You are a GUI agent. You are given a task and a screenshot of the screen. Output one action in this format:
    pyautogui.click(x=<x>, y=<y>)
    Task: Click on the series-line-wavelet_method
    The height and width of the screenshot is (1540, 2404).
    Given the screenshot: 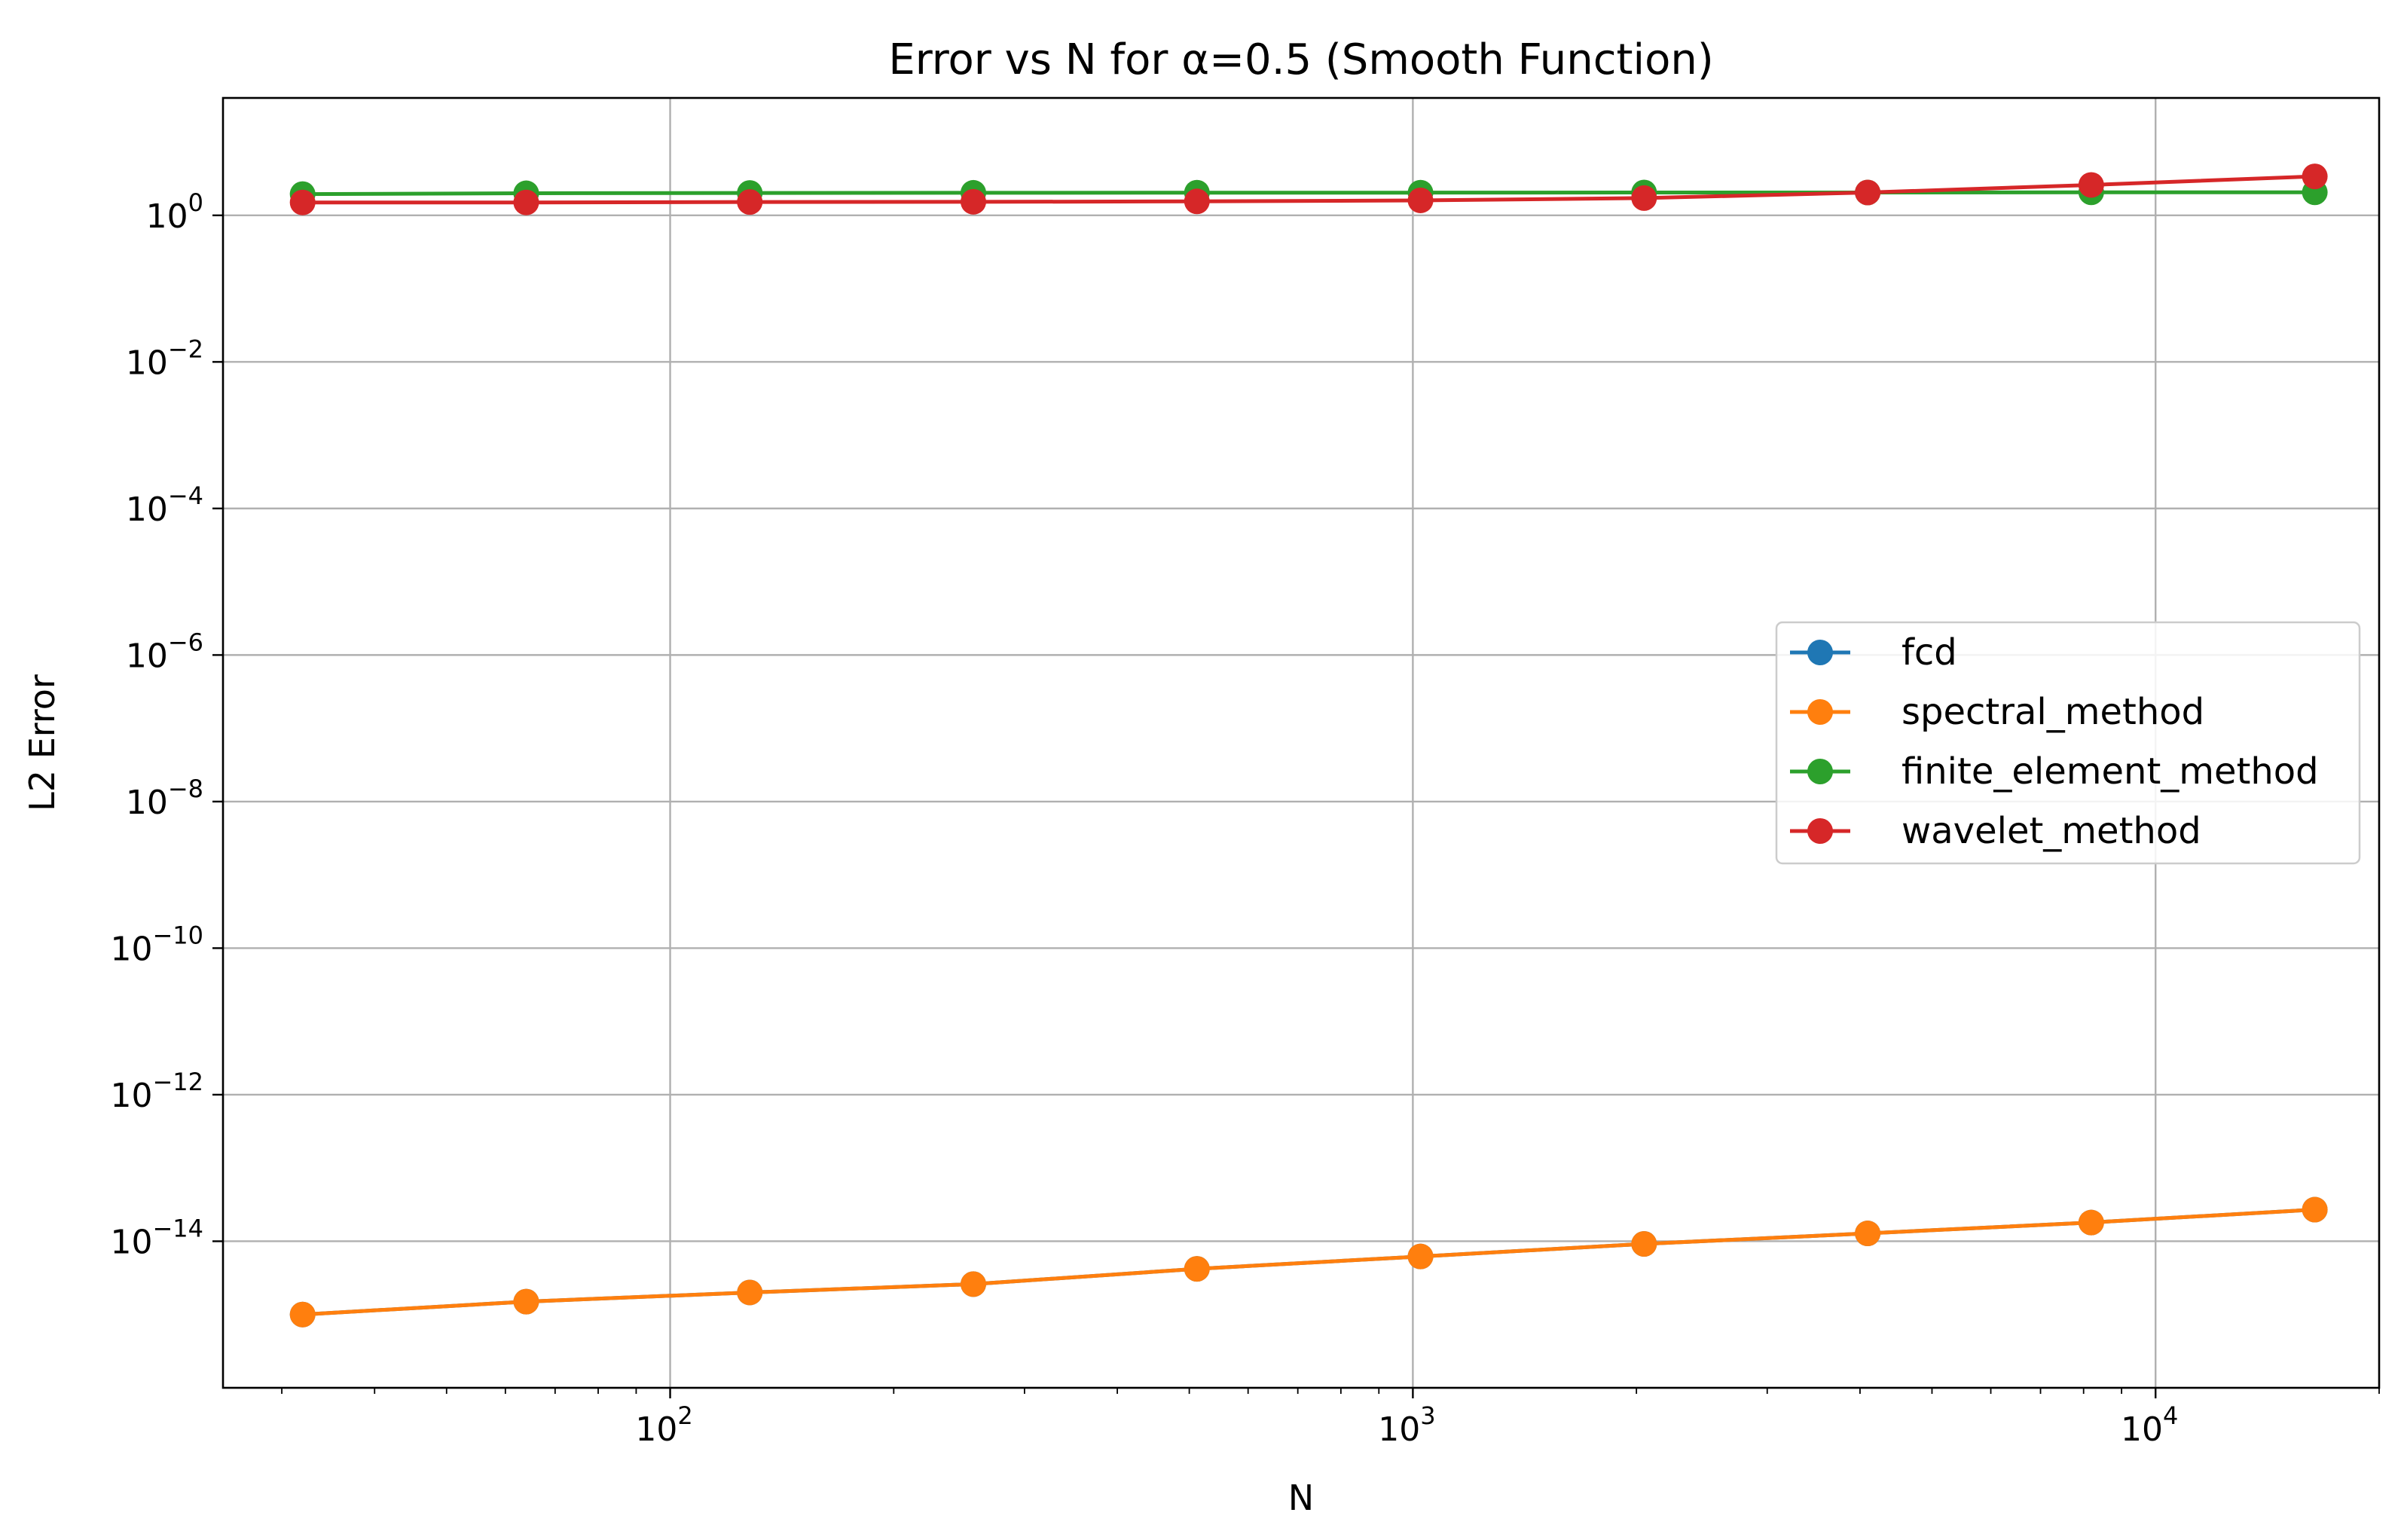 What is the action you would take?
    pyautogui.click(x=1308, y=189)
    